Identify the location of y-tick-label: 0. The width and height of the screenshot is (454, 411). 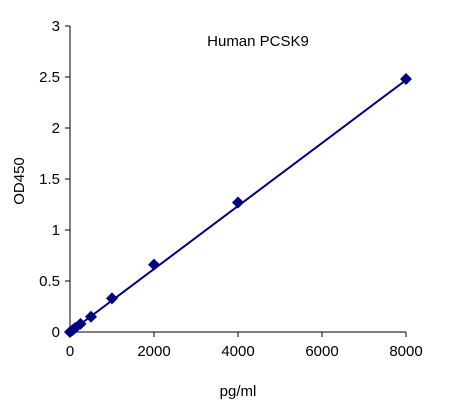
(56, 332).